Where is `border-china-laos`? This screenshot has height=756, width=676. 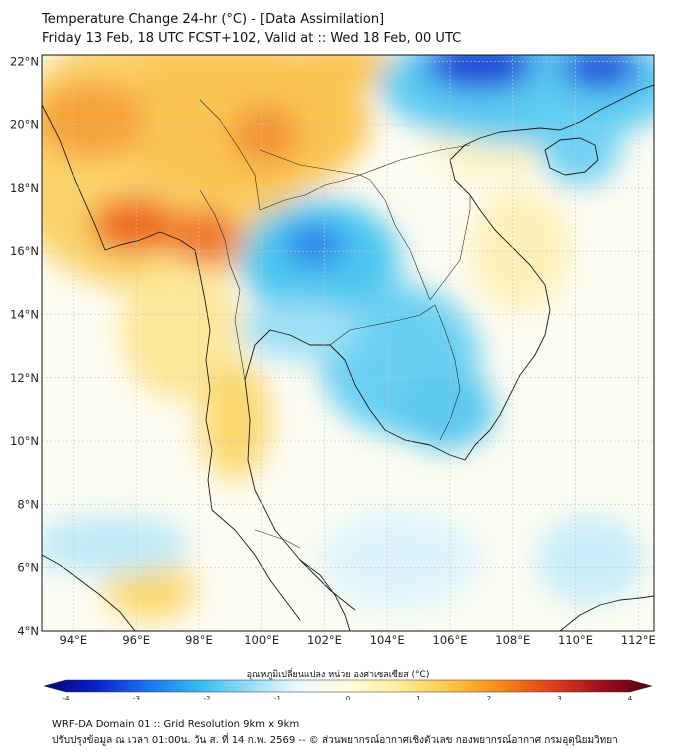 border-china-laos is located at coordinates (365, 160).